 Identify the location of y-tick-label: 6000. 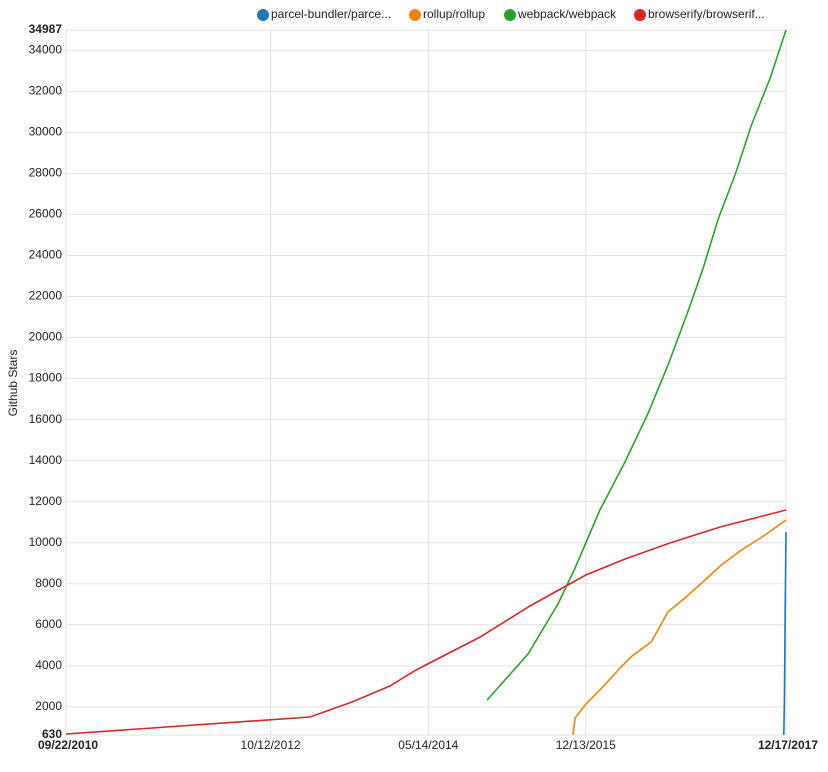
(48, 624).